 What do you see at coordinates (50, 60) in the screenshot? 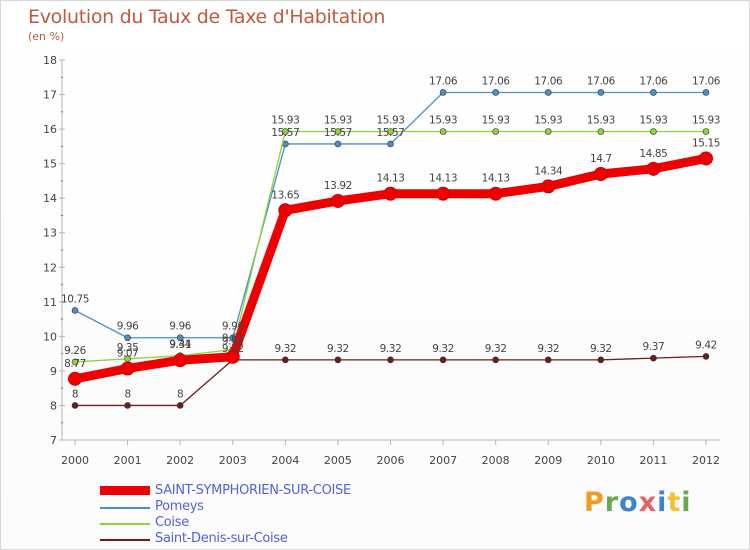
I see `y-tick-label: 18` at bounding box center [50, 60].